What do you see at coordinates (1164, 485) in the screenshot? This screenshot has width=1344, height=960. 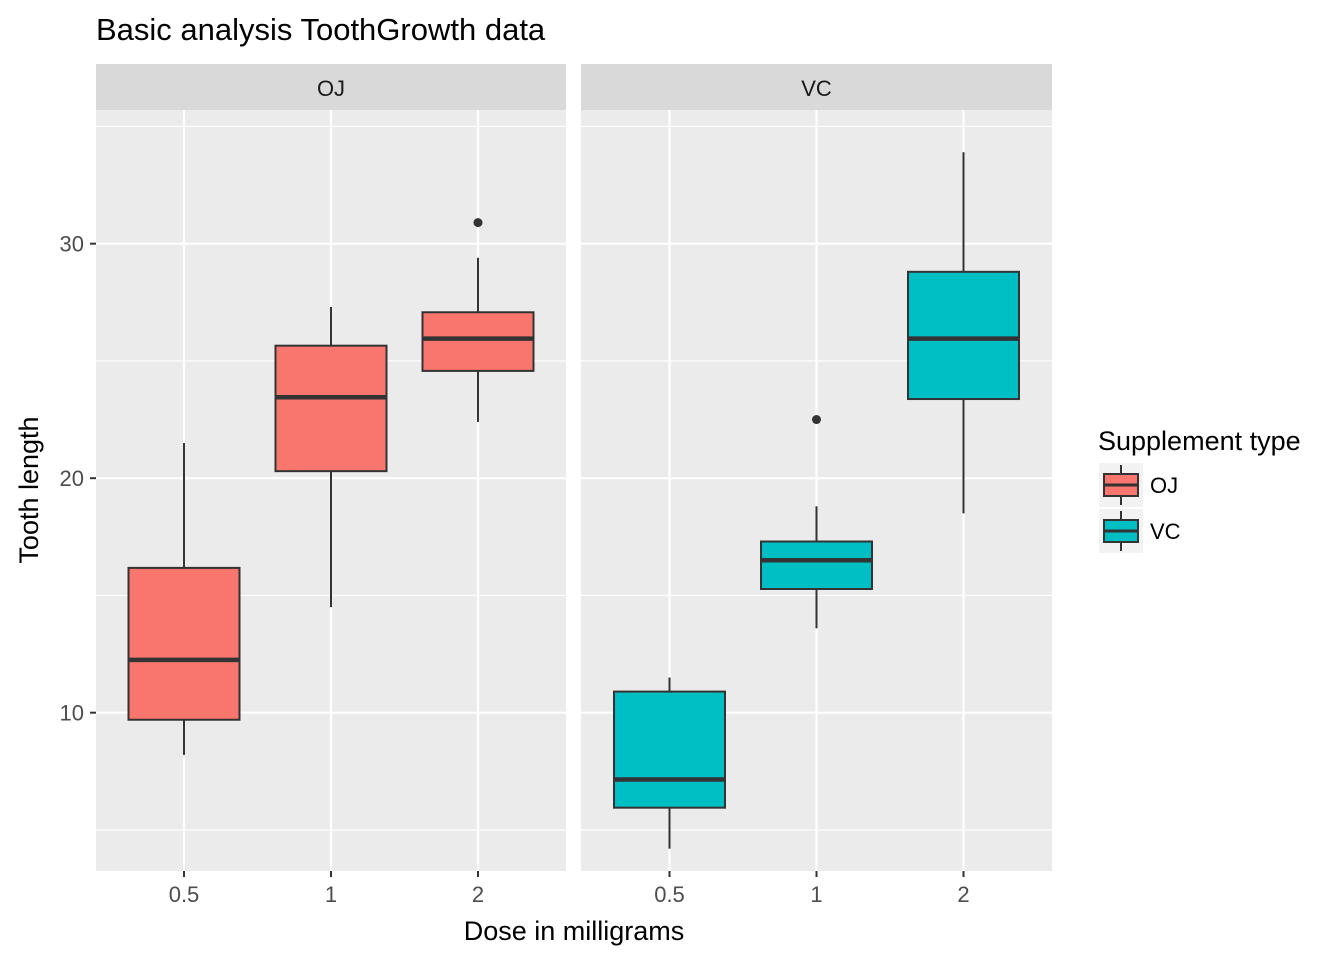 I see `legend-label: OJ` at bounding box center [1164, 485].